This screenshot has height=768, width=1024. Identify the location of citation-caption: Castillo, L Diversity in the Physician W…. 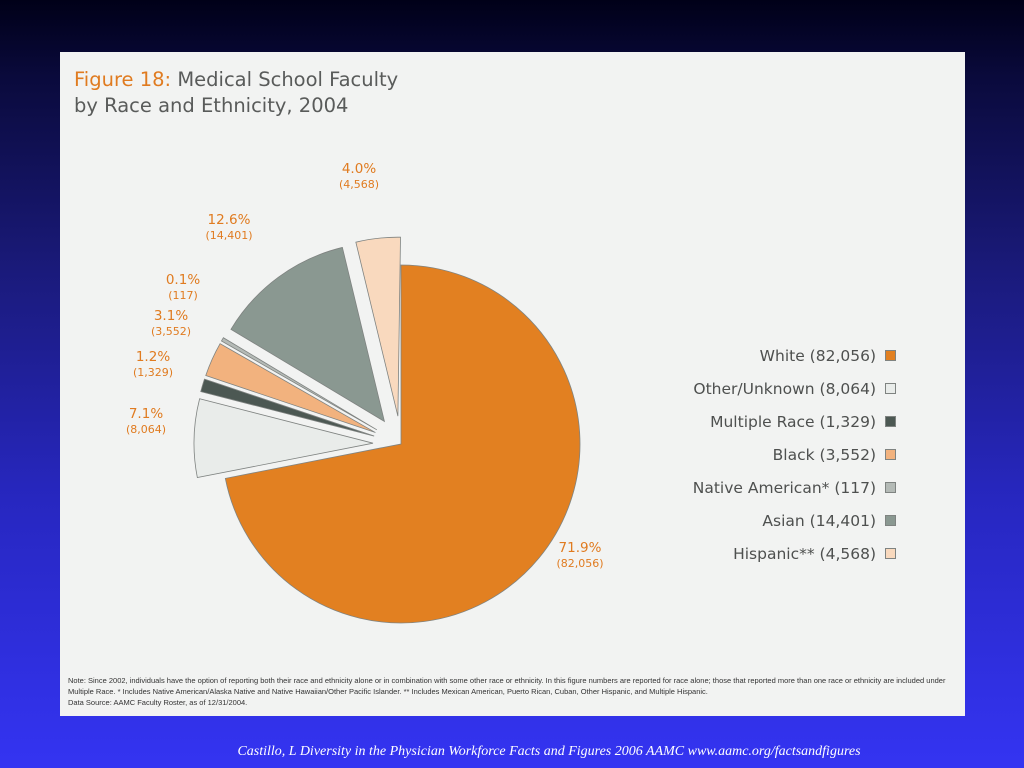
(549, 751).